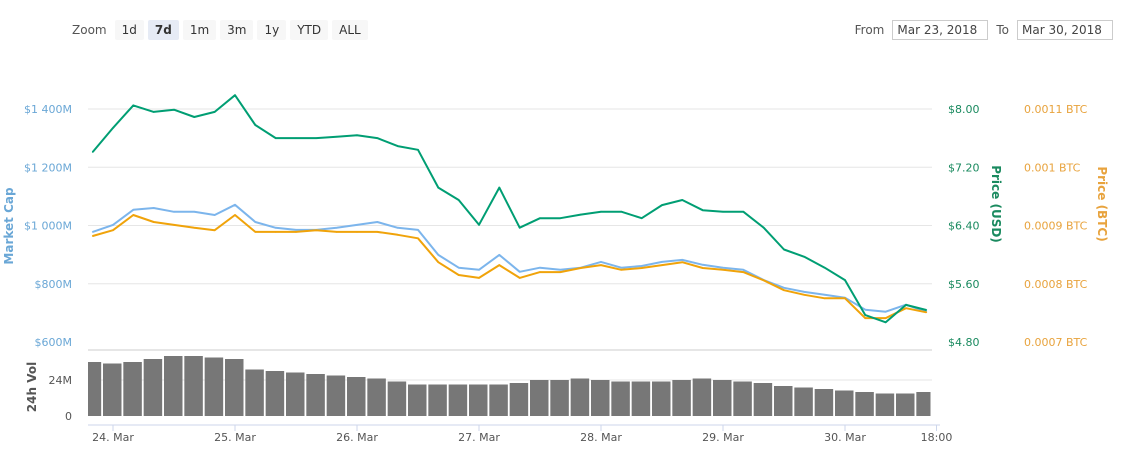  I want to click on x-tick-label: 28. Mar, so click(601, 437).